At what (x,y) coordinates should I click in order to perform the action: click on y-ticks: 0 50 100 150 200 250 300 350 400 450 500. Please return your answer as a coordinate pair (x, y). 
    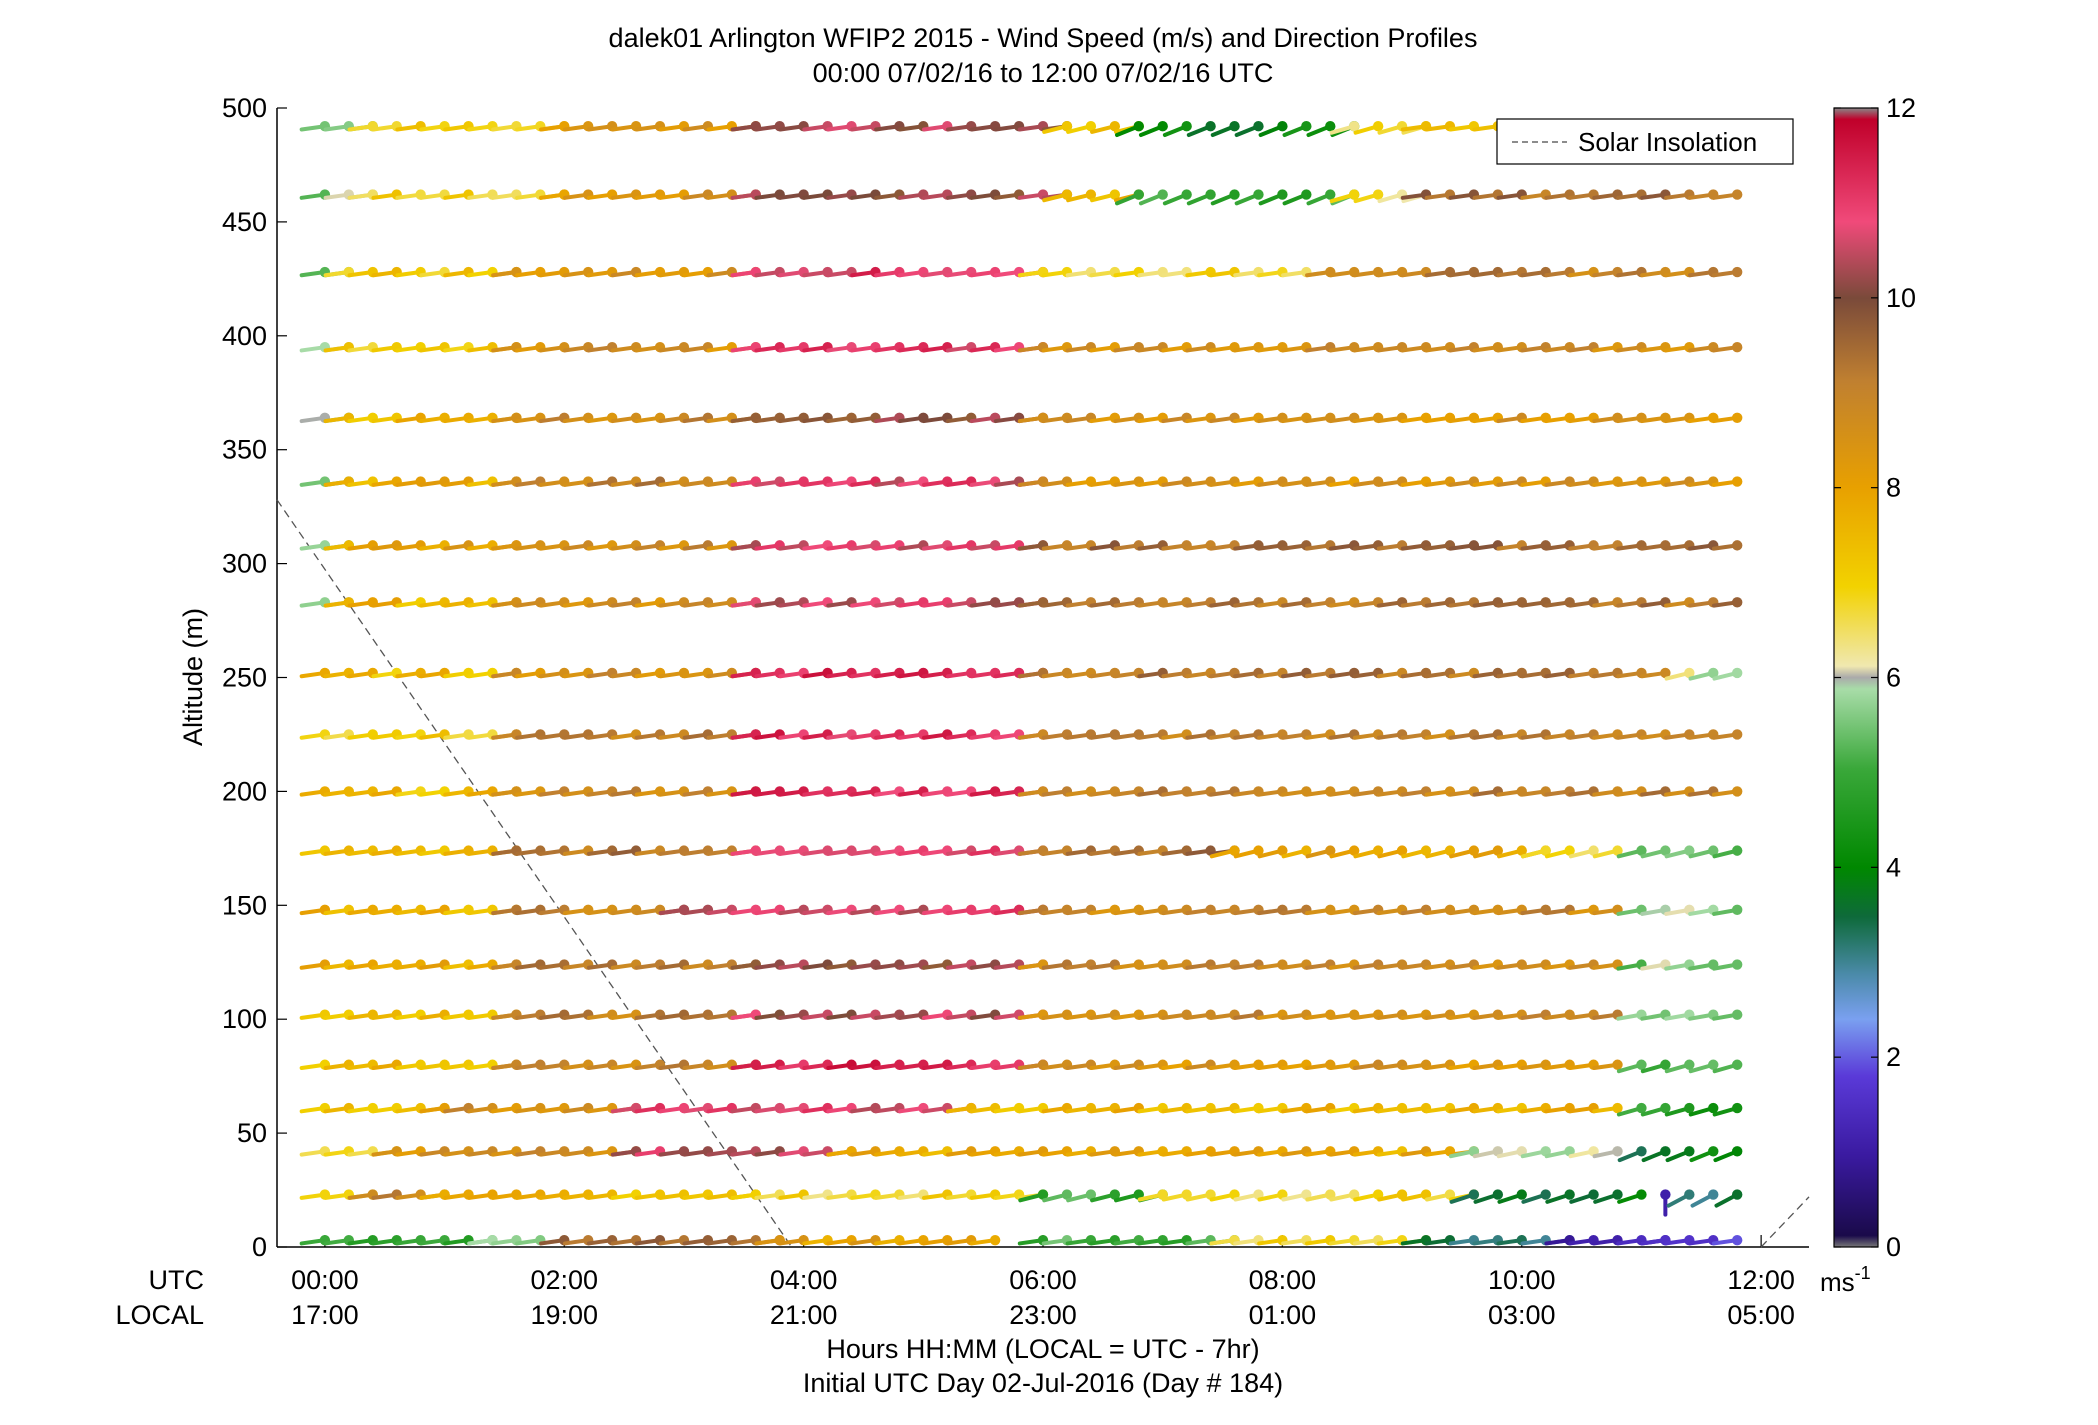
    Looking at the image, I should click on (254, 677).